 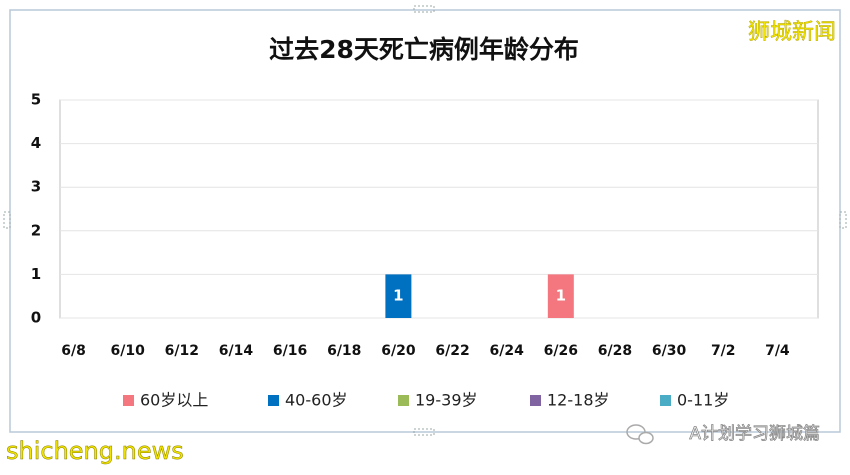 What do you see at coordinates (446, 400) in the screenshot?
I see `legend-label: 19-39岁` at bounding box center [446, 400].